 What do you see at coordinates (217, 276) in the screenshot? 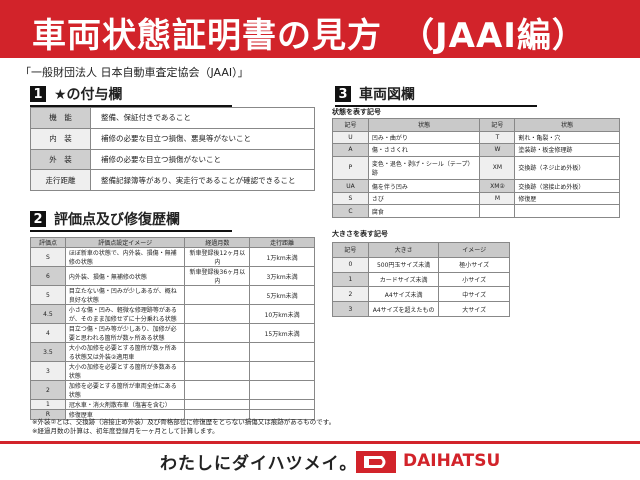
I see `table-cell: 新車登録後36ヶ月以内` at bounding box center [217, 276].